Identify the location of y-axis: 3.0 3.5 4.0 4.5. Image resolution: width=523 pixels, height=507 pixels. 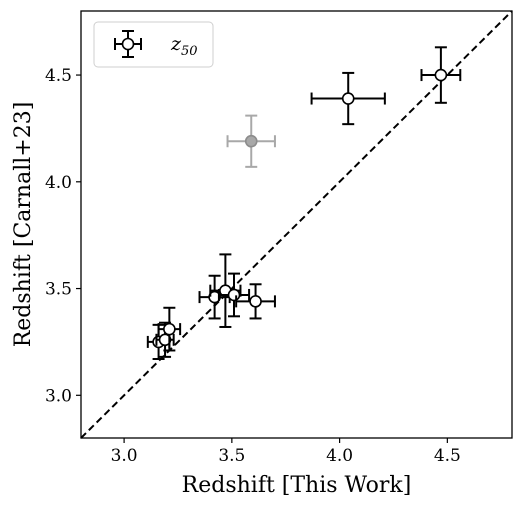
(63, 236).